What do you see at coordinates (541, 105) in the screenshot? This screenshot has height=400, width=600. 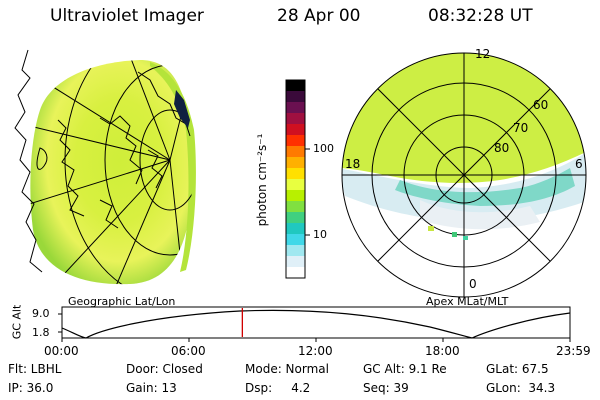 I see `mlat-label-60: 60` at bounding box center [541, 105].